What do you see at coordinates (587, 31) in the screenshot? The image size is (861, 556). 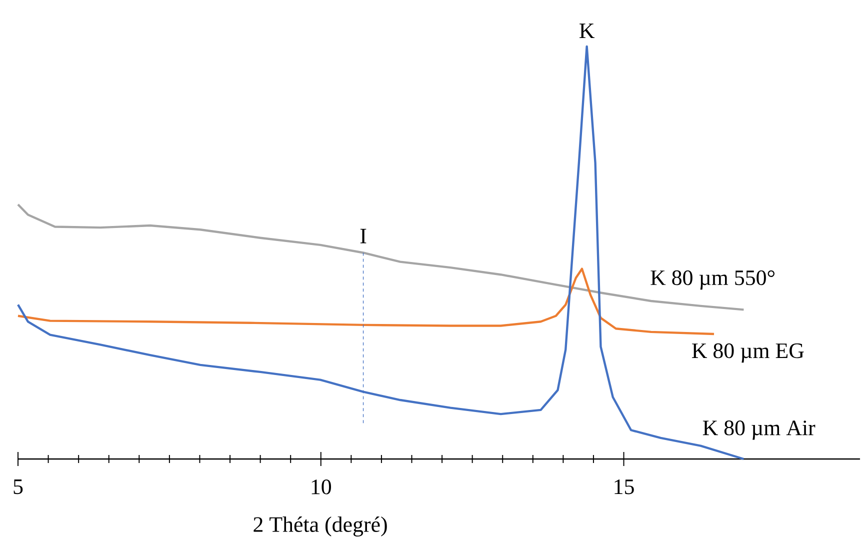 I see `annotation: K` at bounding box center [587, 31].